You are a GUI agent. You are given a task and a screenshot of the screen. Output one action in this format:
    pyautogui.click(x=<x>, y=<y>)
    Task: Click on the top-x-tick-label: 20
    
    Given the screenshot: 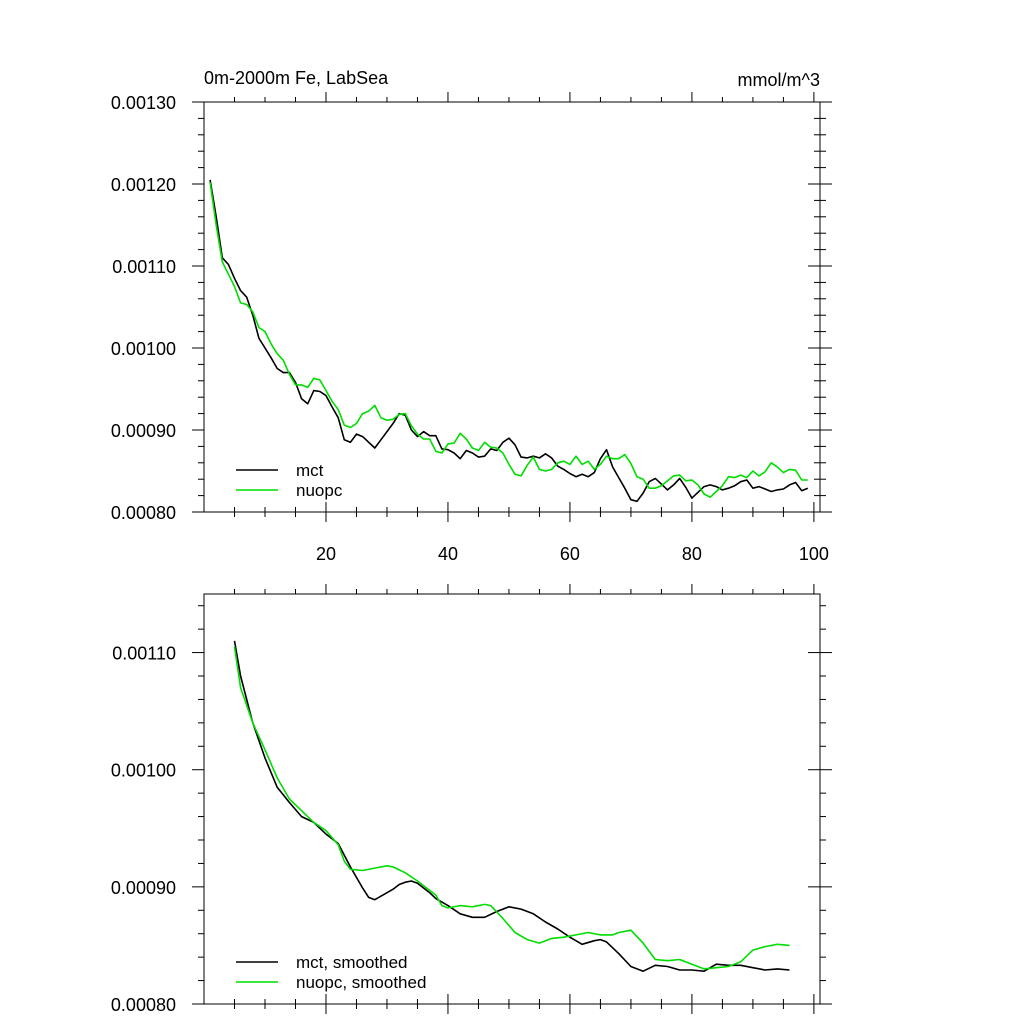 What is the action you would take?
    pyautogui.click(x=326, y=554)
    